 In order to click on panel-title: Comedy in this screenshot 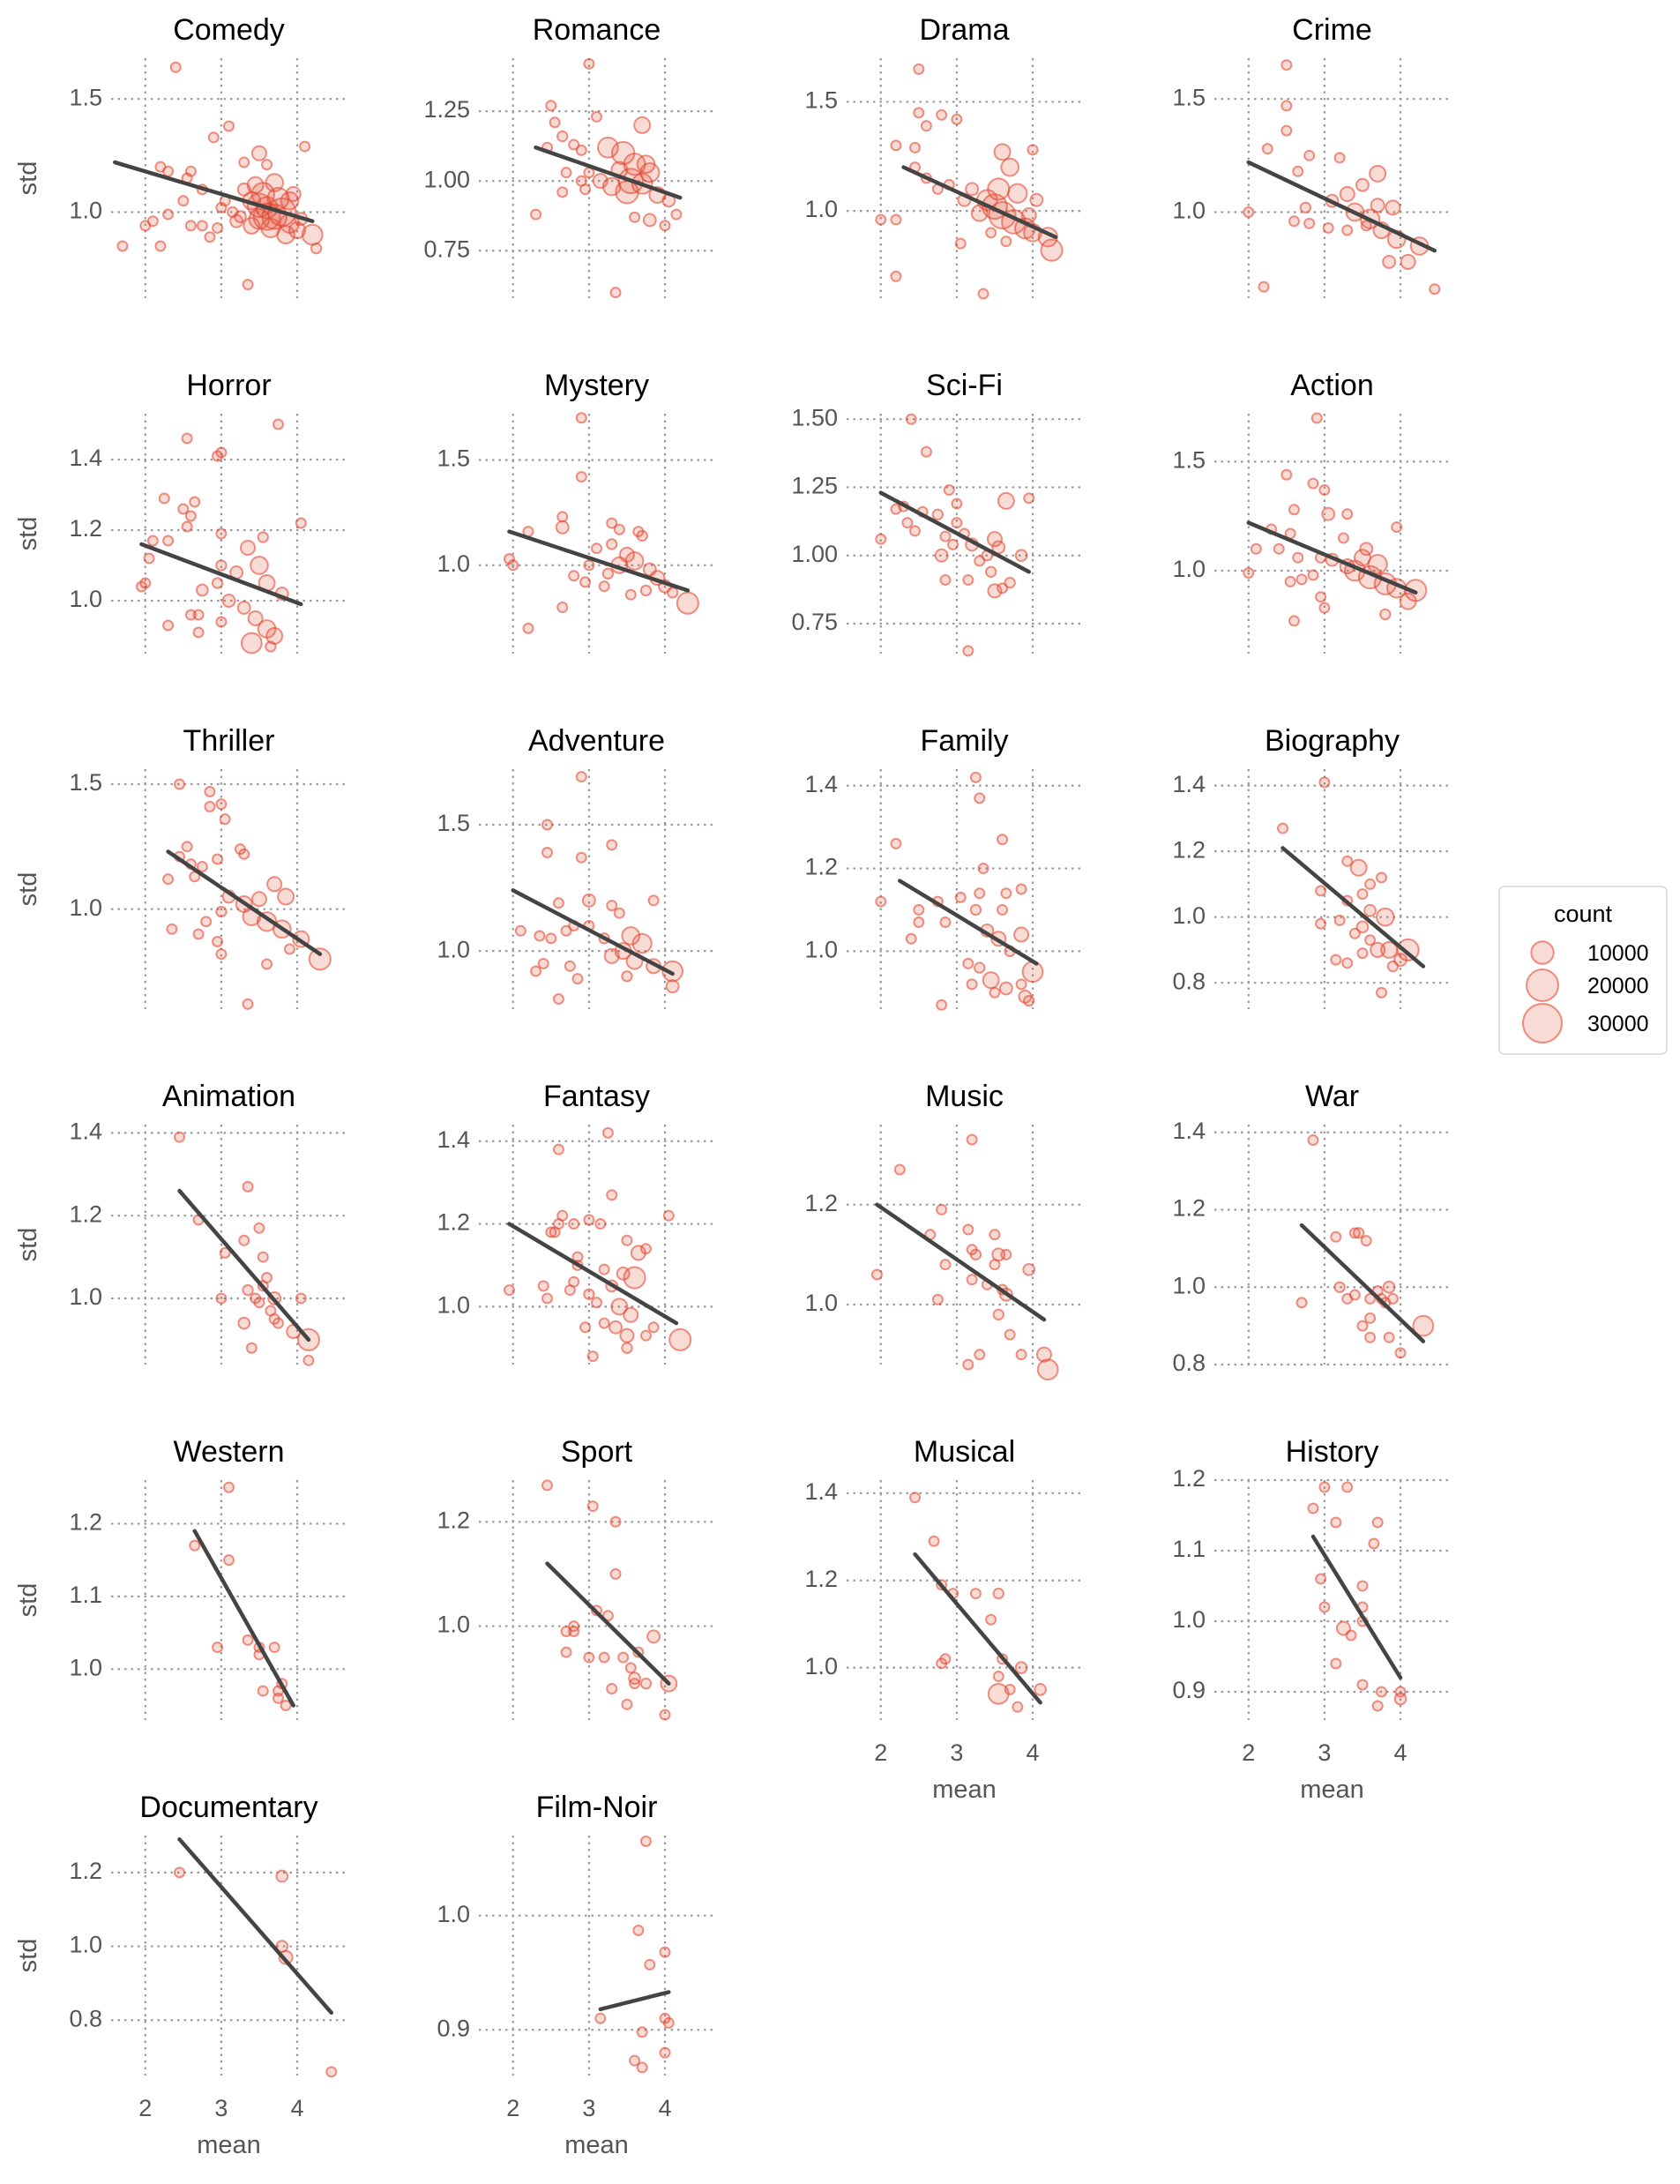, I will do `click(229, 30)`.